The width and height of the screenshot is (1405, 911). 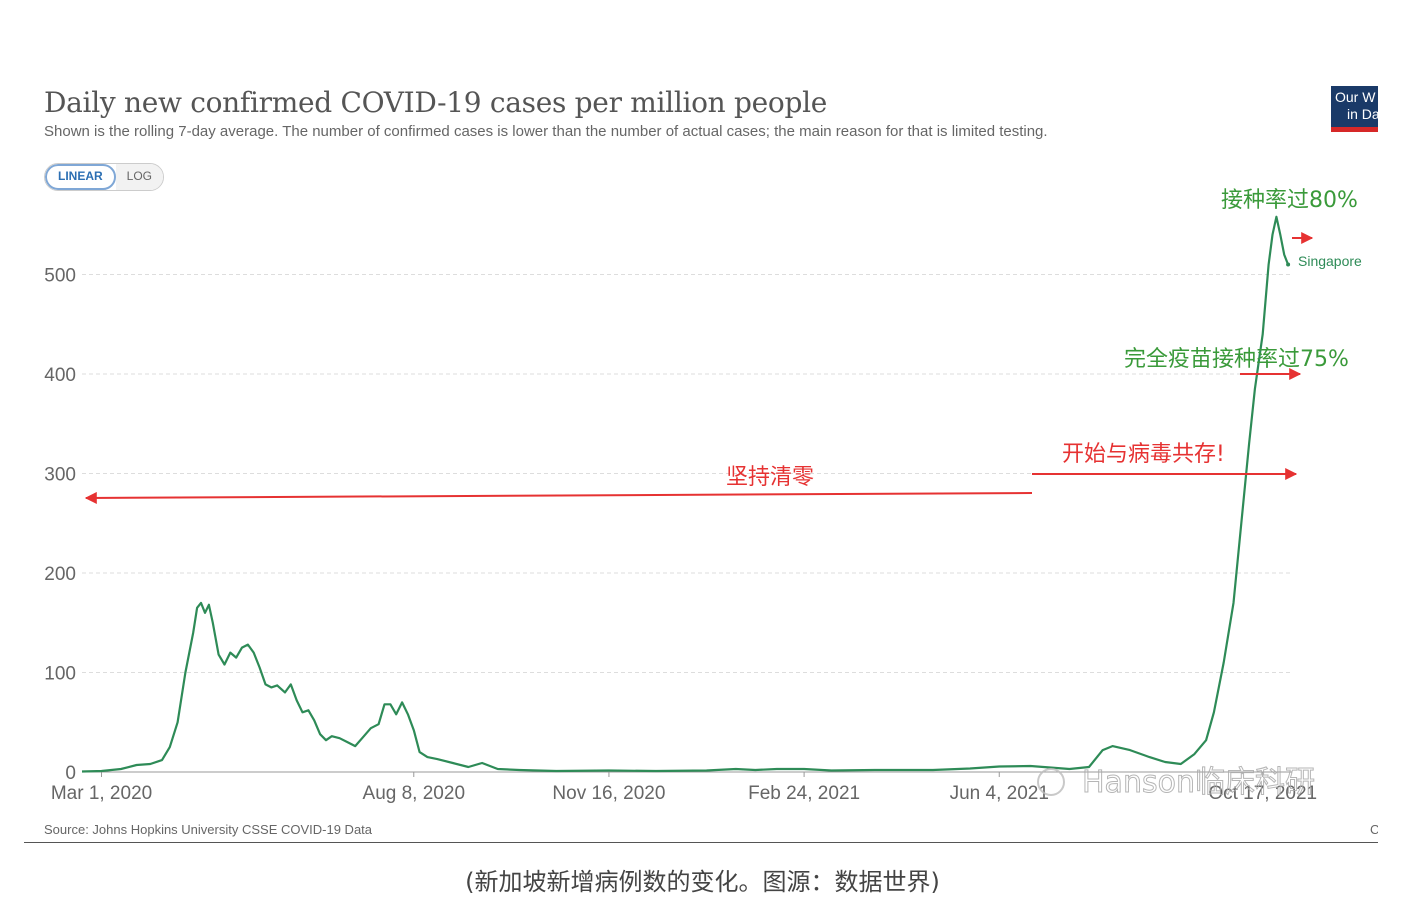 What do you see at coordinates (60, 475) in the screenshot?
I see `y-tick-label: 300` at bounding box center [60, 475].